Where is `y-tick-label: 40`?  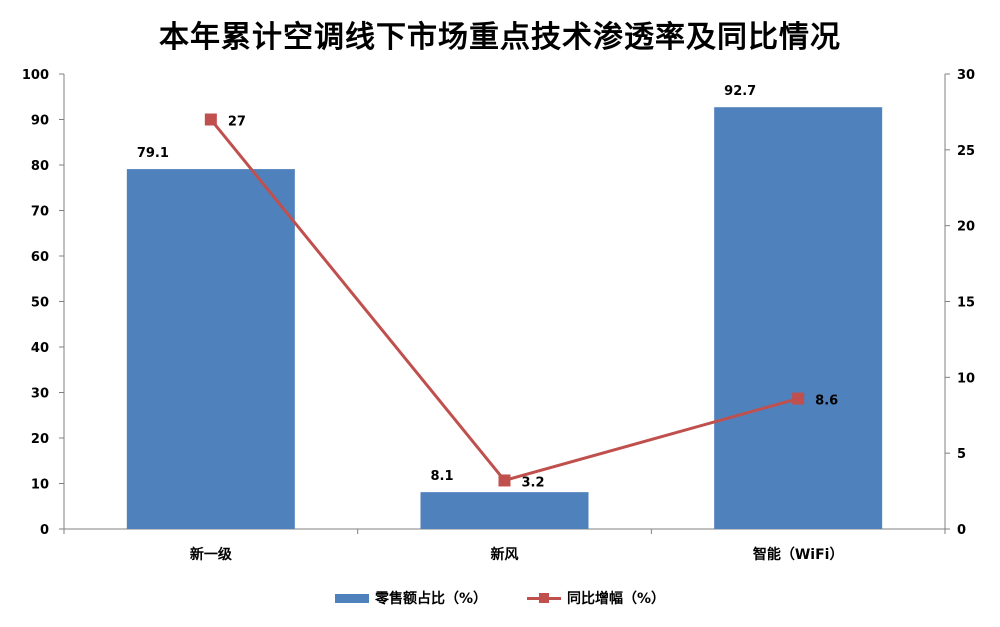 y-tick-label: 40 is located at coordinates (40, 348).